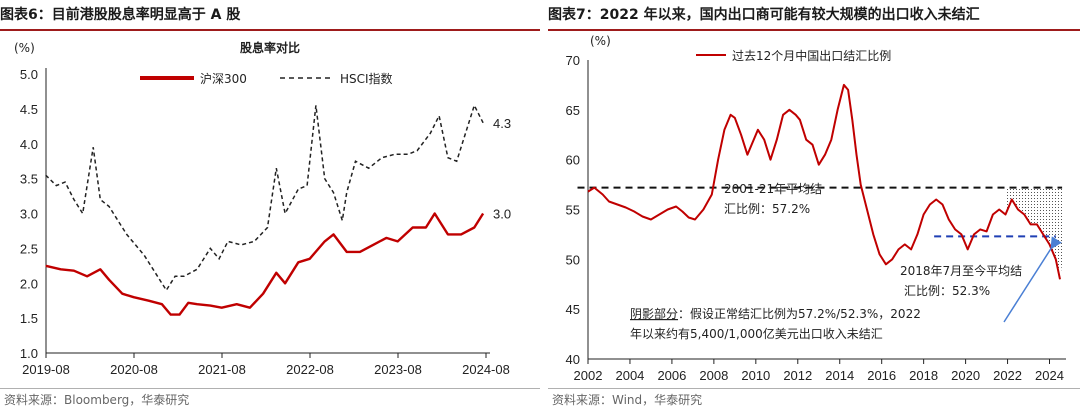  What do you see at coordinates (573, 359) in the screenshot?
I see `y-tick-label: 40` at bounding box center [573, 359].